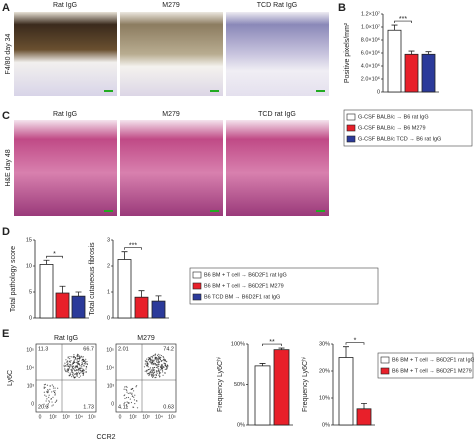 This screenshot has width=474, height=448. Describe the element at coordinates (92, 417) in the screenshot. I see `x-tick-label: 10⁵` at that location.